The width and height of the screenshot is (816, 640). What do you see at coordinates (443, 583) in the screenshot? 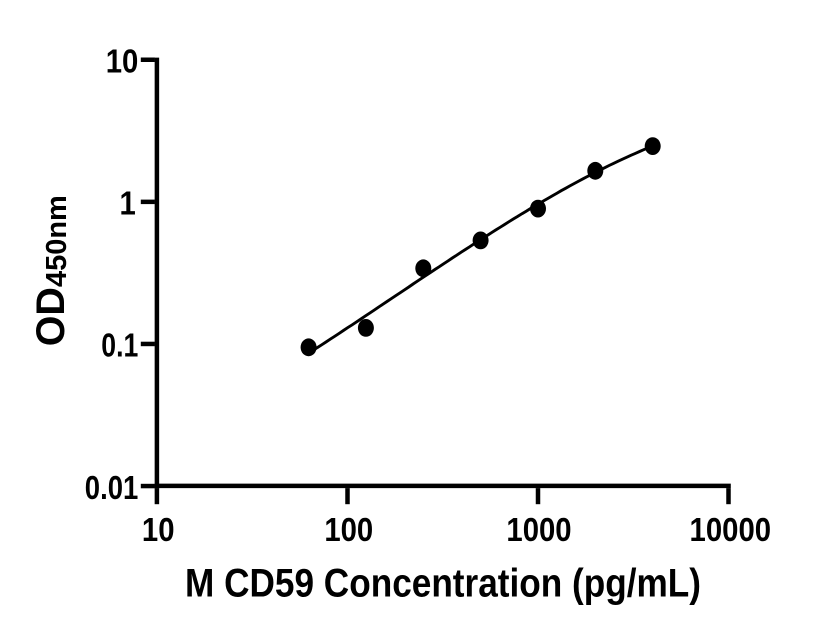
I see `svg-text: M CD59 Concentration (pg/mL)` at bounding box center [443, 583].